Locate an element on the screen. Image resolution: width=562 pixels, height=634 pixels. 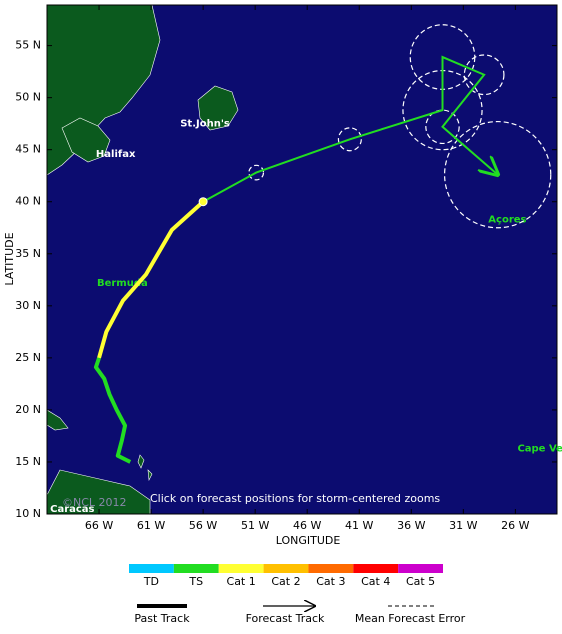
place-label: Cape Verde is located at coordinates (539, 448).